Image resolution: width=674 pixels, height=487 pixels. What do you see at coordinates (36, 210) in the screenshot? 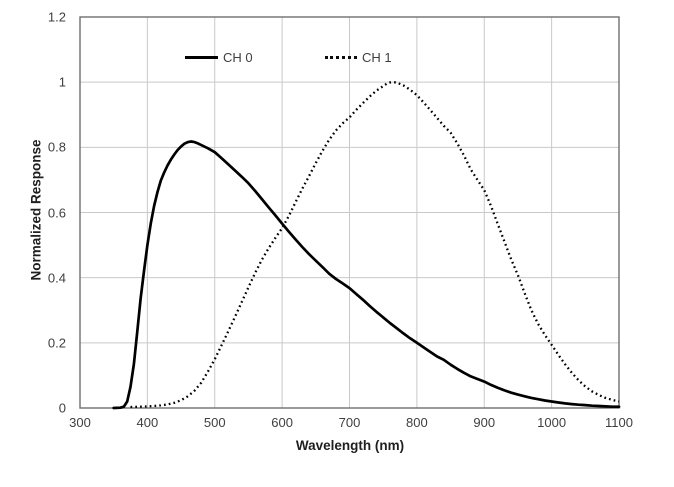
I see `y-axis-title: Normalized Response` at bounding box center [36, 210].